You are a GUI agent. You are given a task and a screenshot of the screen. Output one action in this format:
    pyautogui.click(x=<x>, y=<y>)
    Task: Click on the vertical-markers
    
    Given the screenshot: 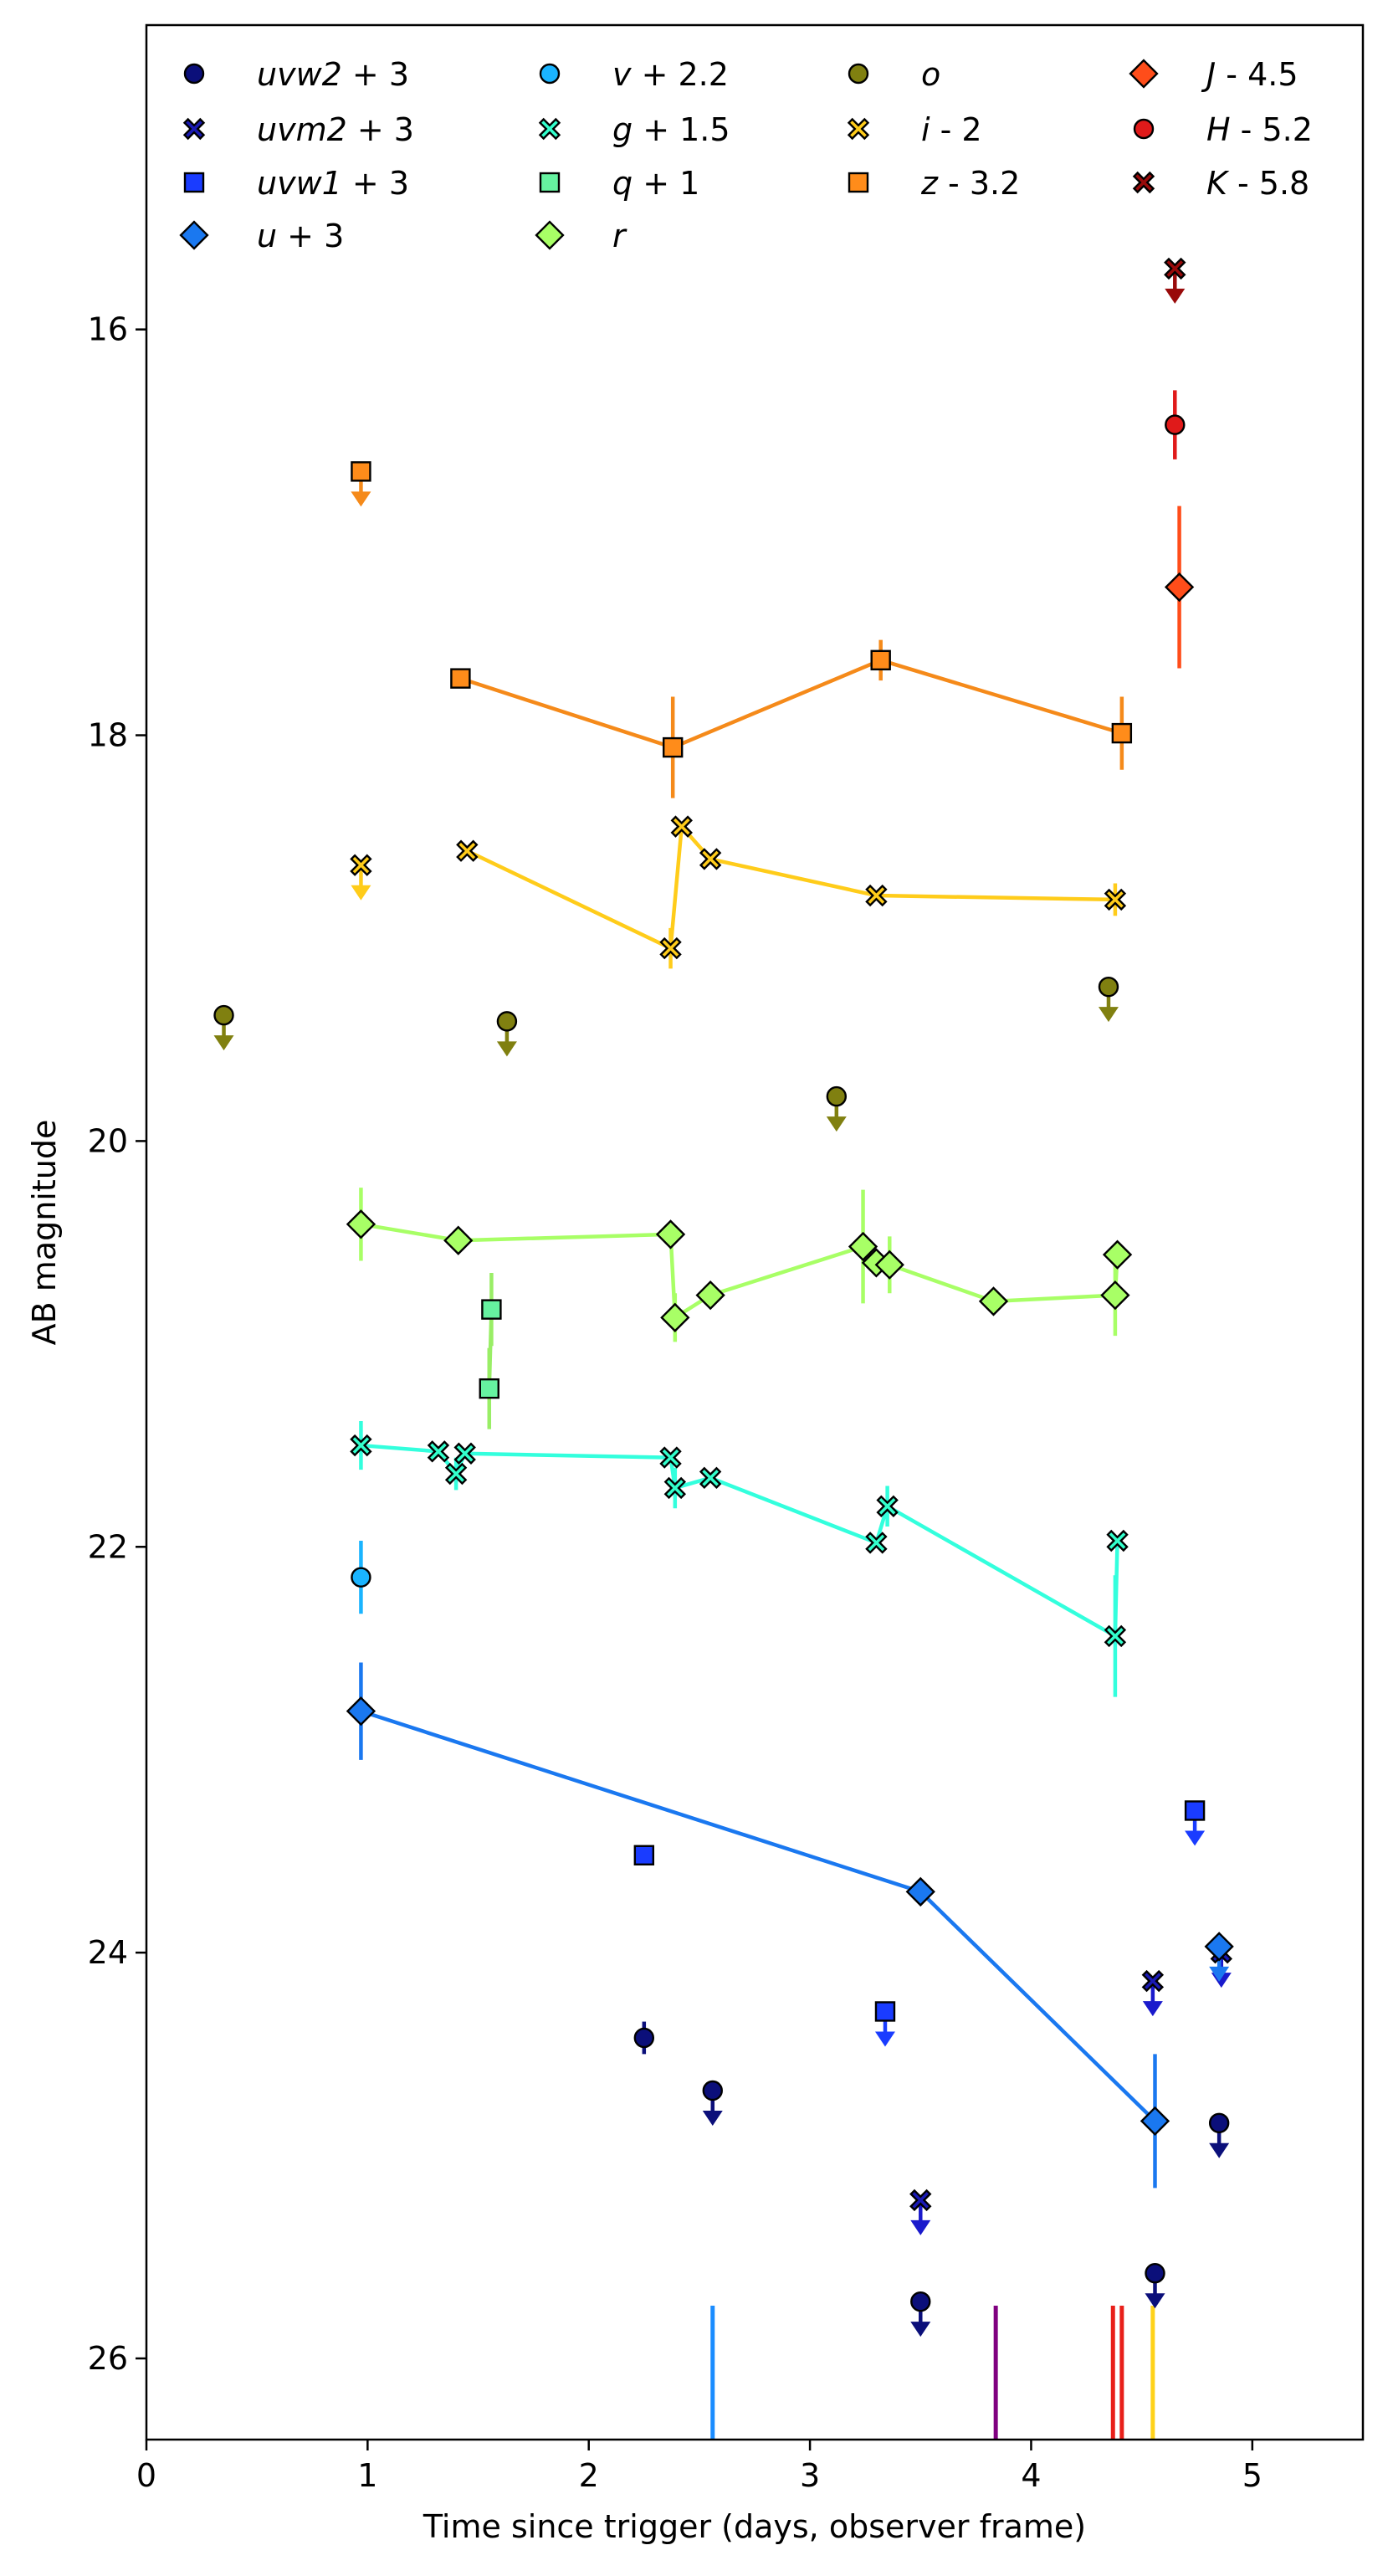 What is the action you would take?
    pyautogui.click(x=932, y=2372)
    